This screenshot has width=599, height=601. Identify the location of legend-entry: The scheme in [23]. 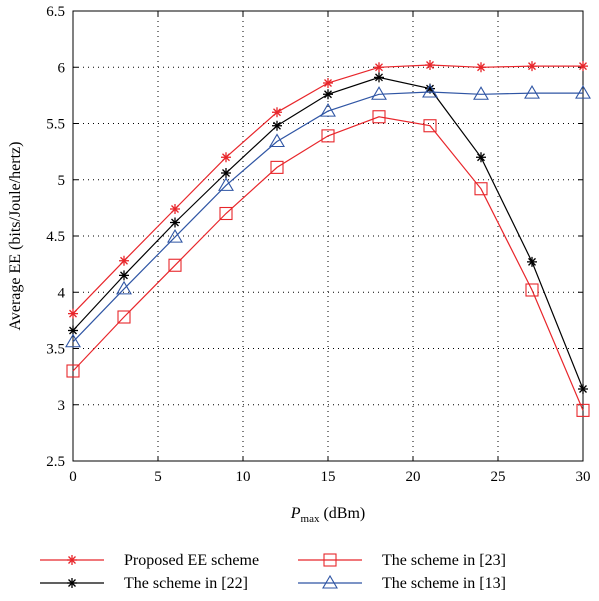
(402, 560).